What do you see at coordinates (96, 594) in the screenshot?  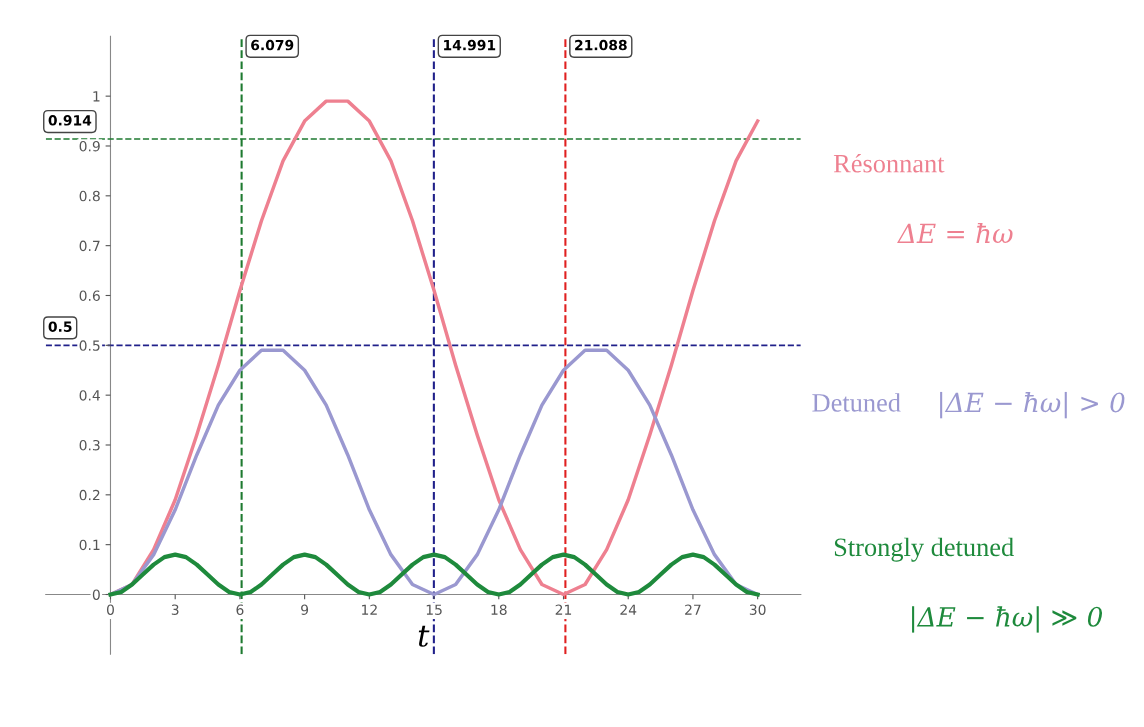 I see `y-tick-label: 0` at bounding box center [96, 594].